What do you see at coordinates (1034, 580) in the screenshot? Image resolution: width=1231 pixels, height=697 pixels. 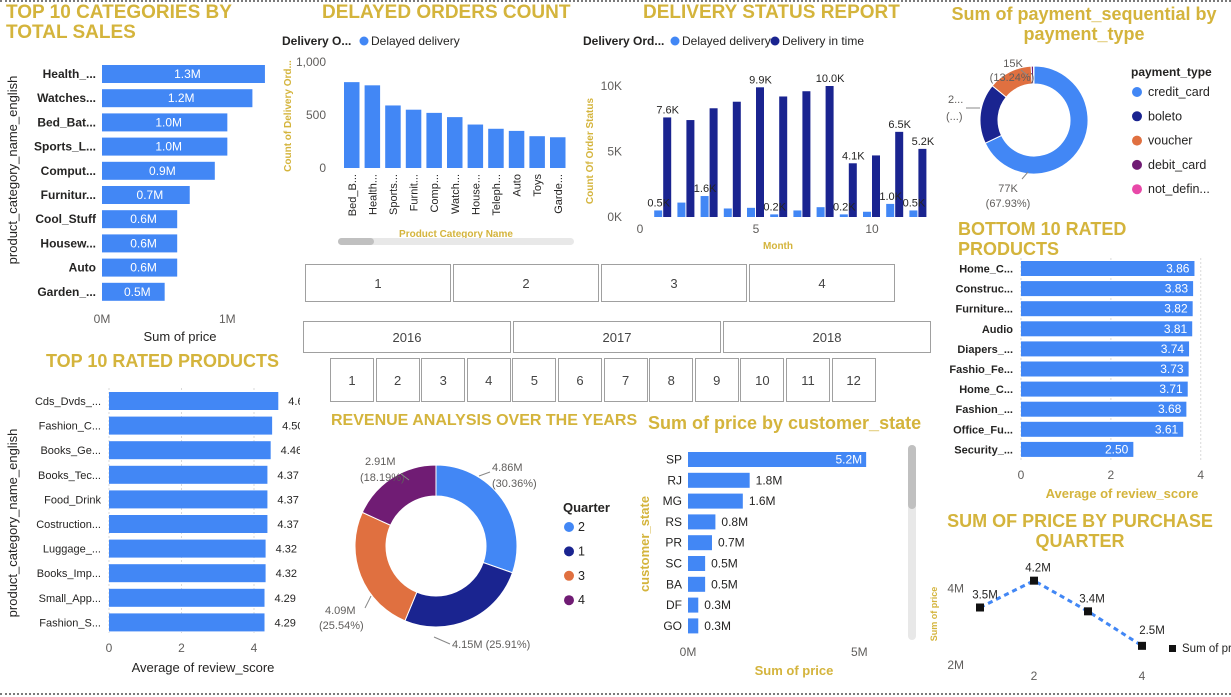 I see `data-point` at bounding box center [1034, 580].